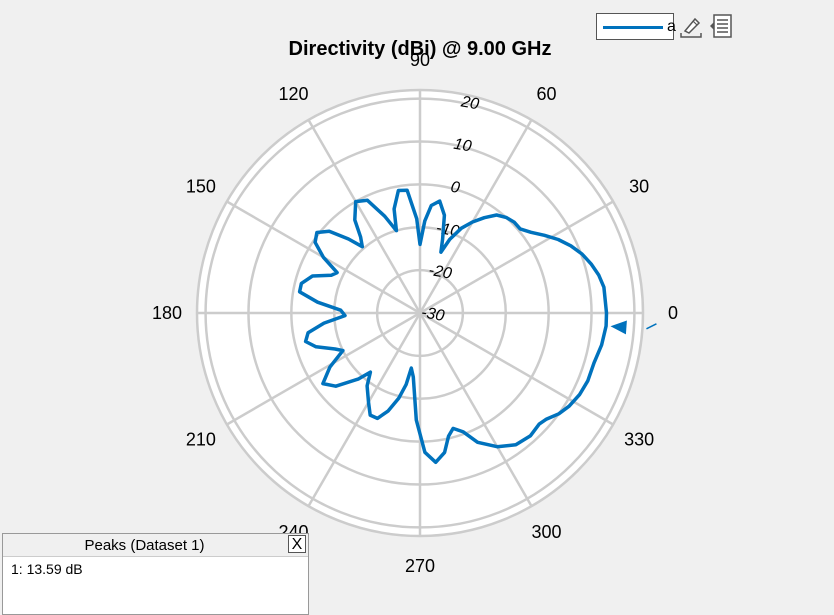 The width and height of the screenshot is (834, 615). I want to click on radial-tick-label: -20, so click(440, 272).